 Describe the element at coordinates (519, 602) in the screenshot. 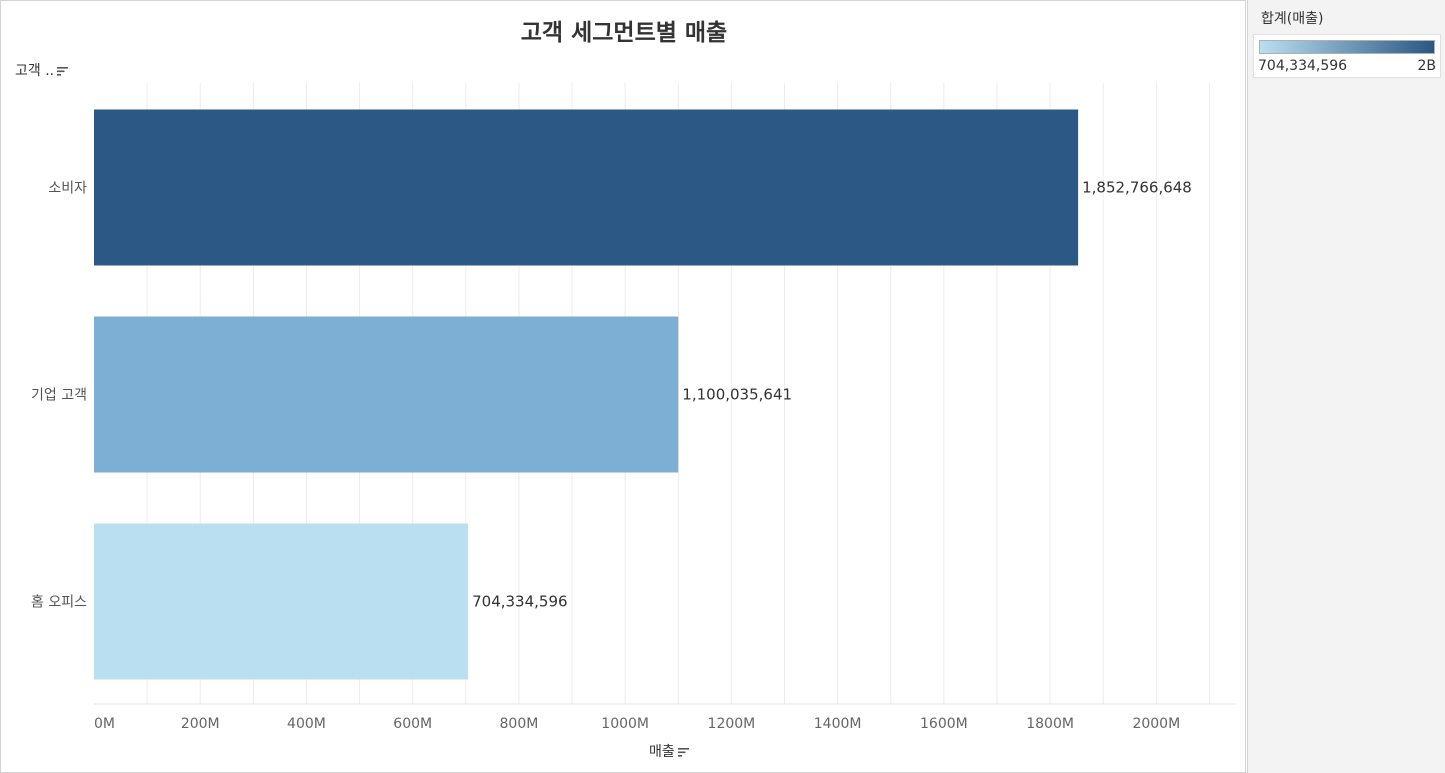

I see `bar-value-label: 704,334,596` at that location.